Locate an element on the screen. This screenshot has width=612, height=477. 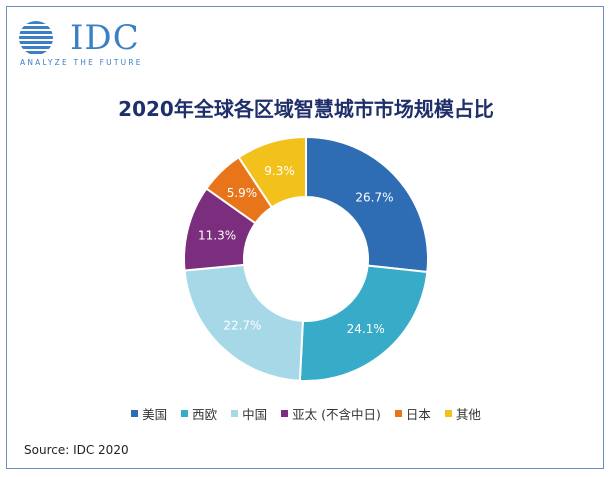
legend-item-5: 其他 is located at coordinates (462, 413).